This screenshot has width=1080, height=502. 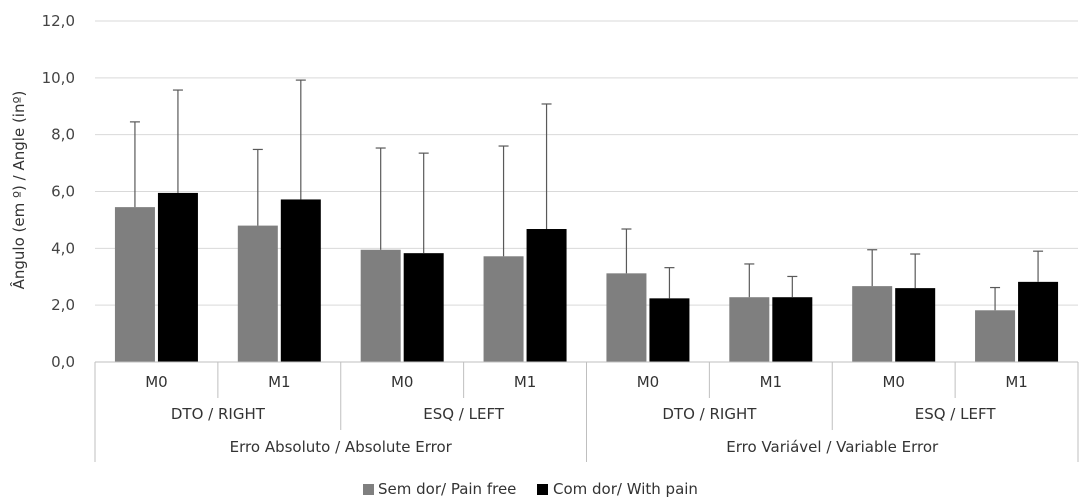 I want to click on y-tick-label: 4,0, so click(x=63, y=248).